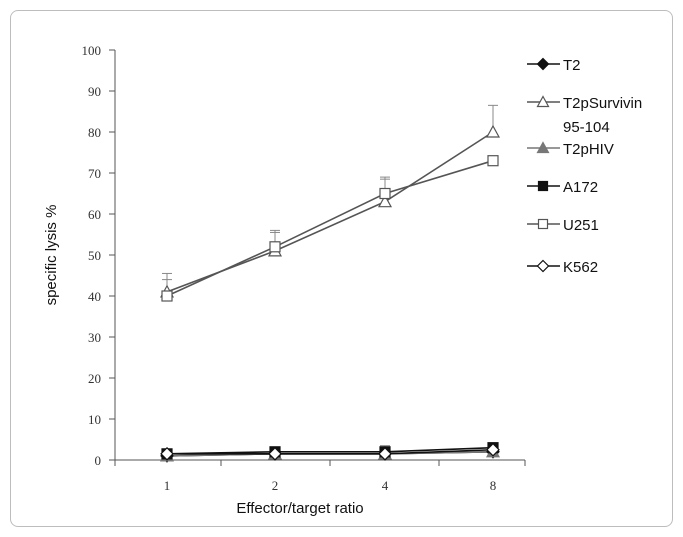 This screenshot has width=683, height=537. Describe the element at coordinates (580, 267) in the screenshot. I see `legend-label: K562` at that location.